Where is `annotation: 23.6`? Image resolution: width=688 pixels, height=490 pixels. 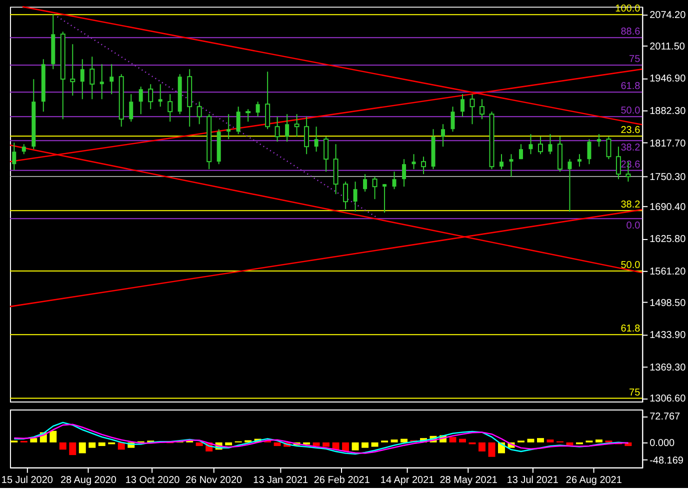 annotation: 23.6 is located at coordinates (630, 130).